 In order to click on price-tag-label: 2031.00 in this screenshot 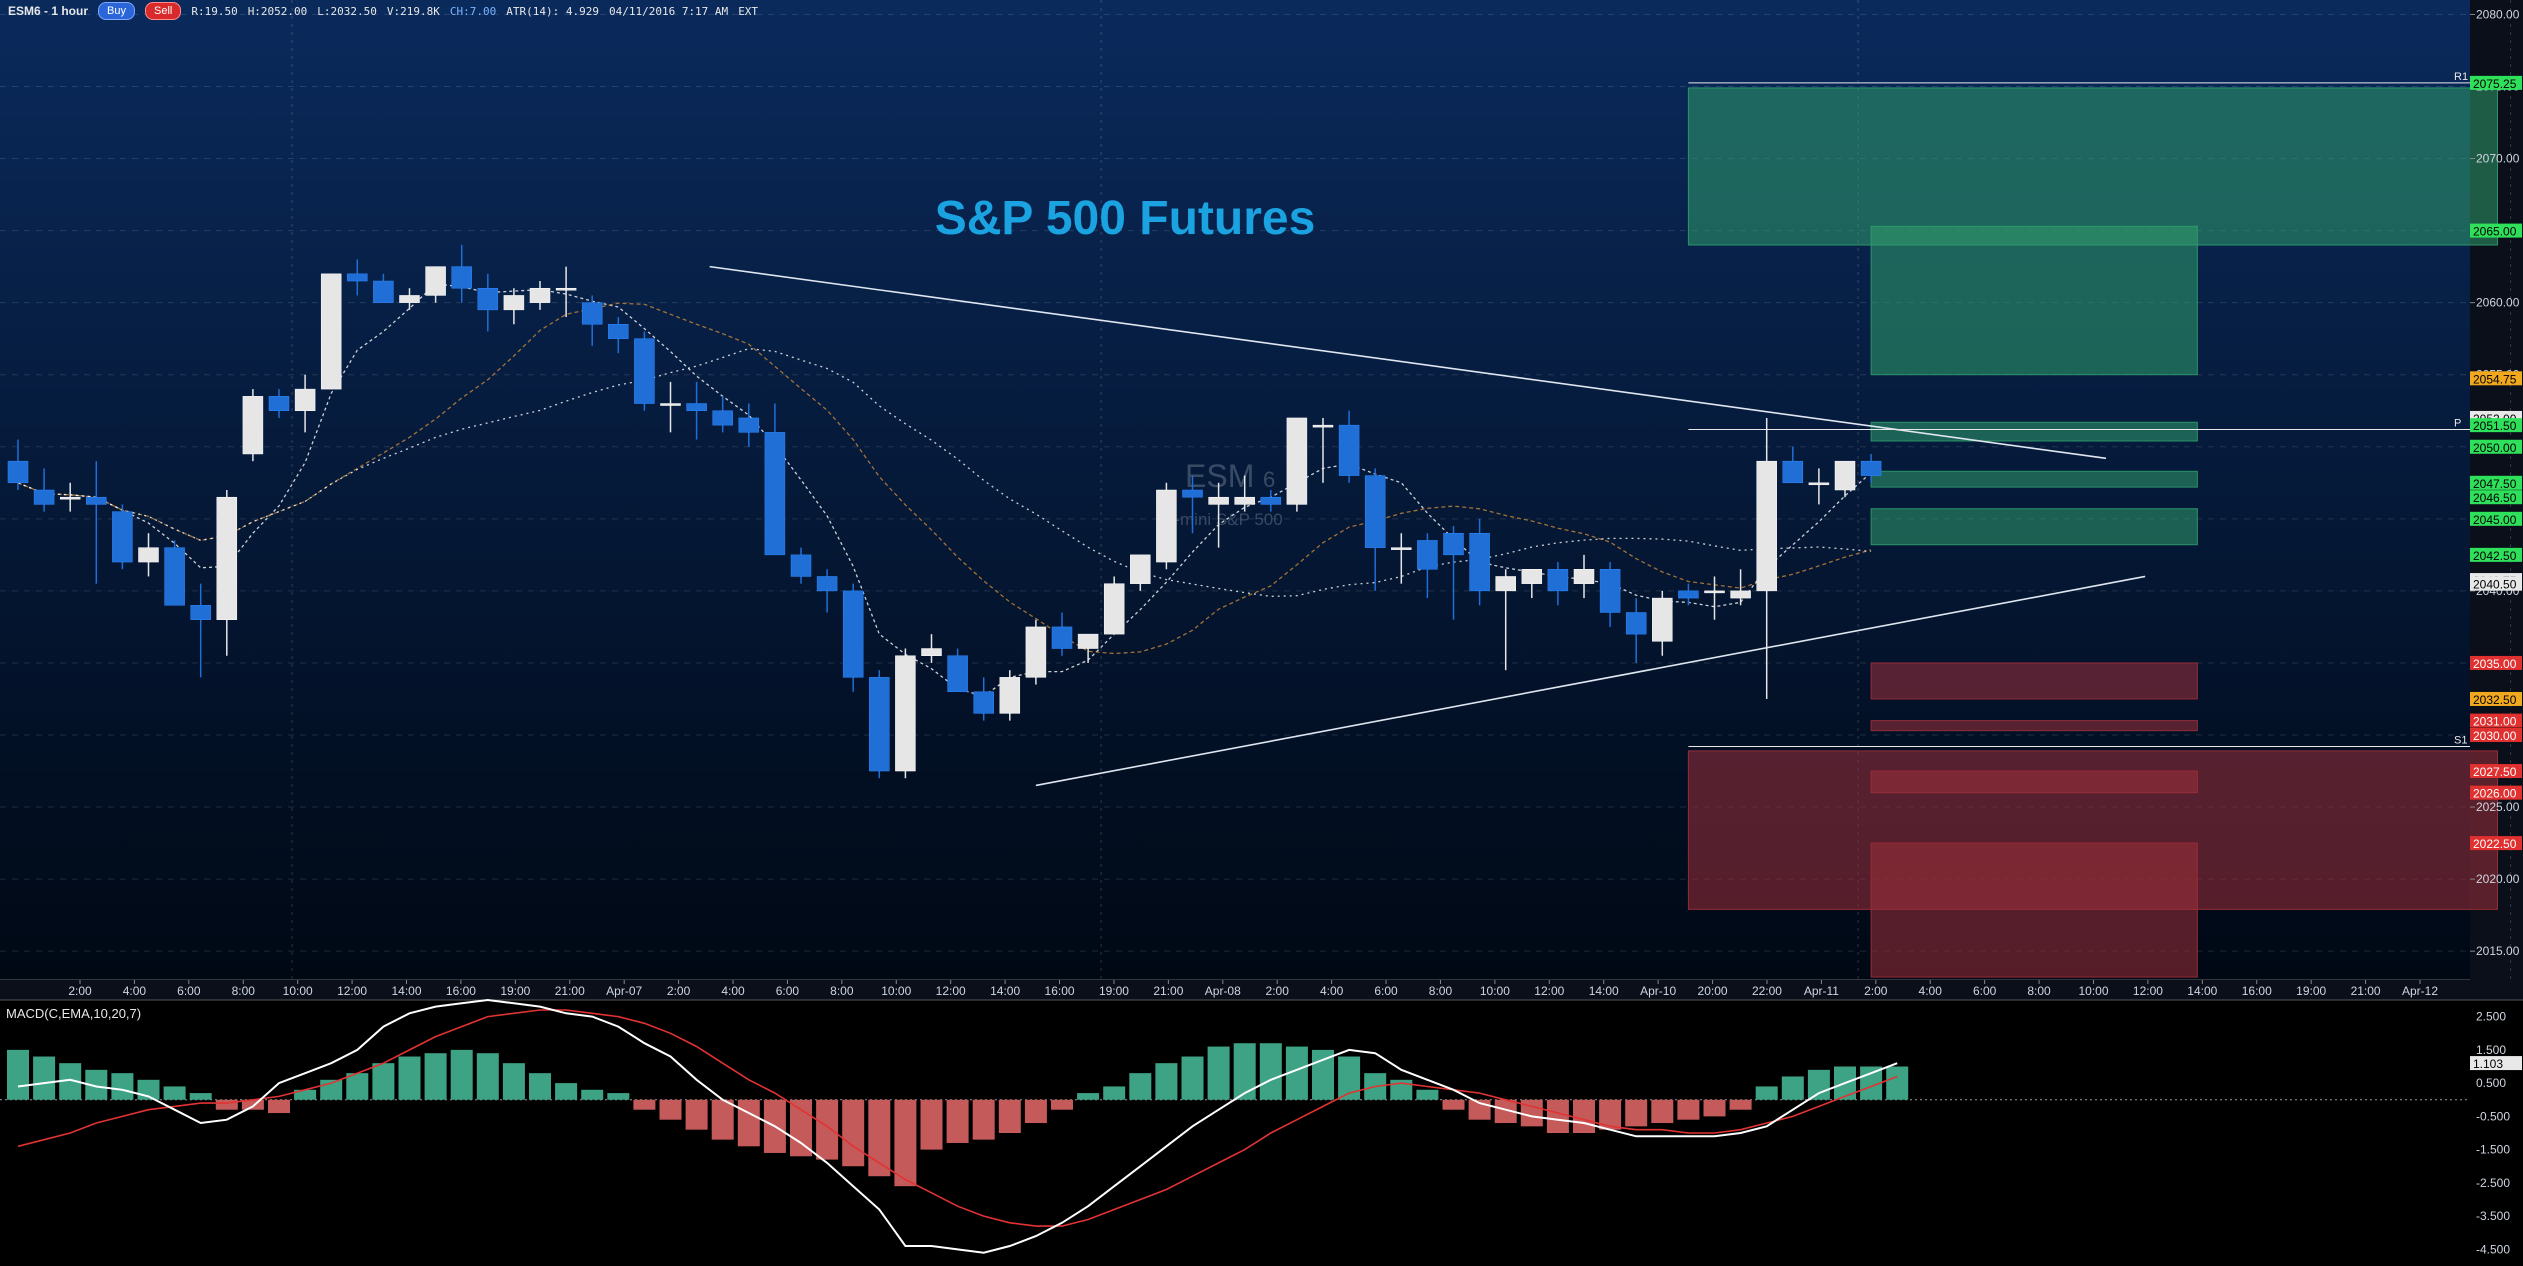, I will do `click(2495, 722)`.